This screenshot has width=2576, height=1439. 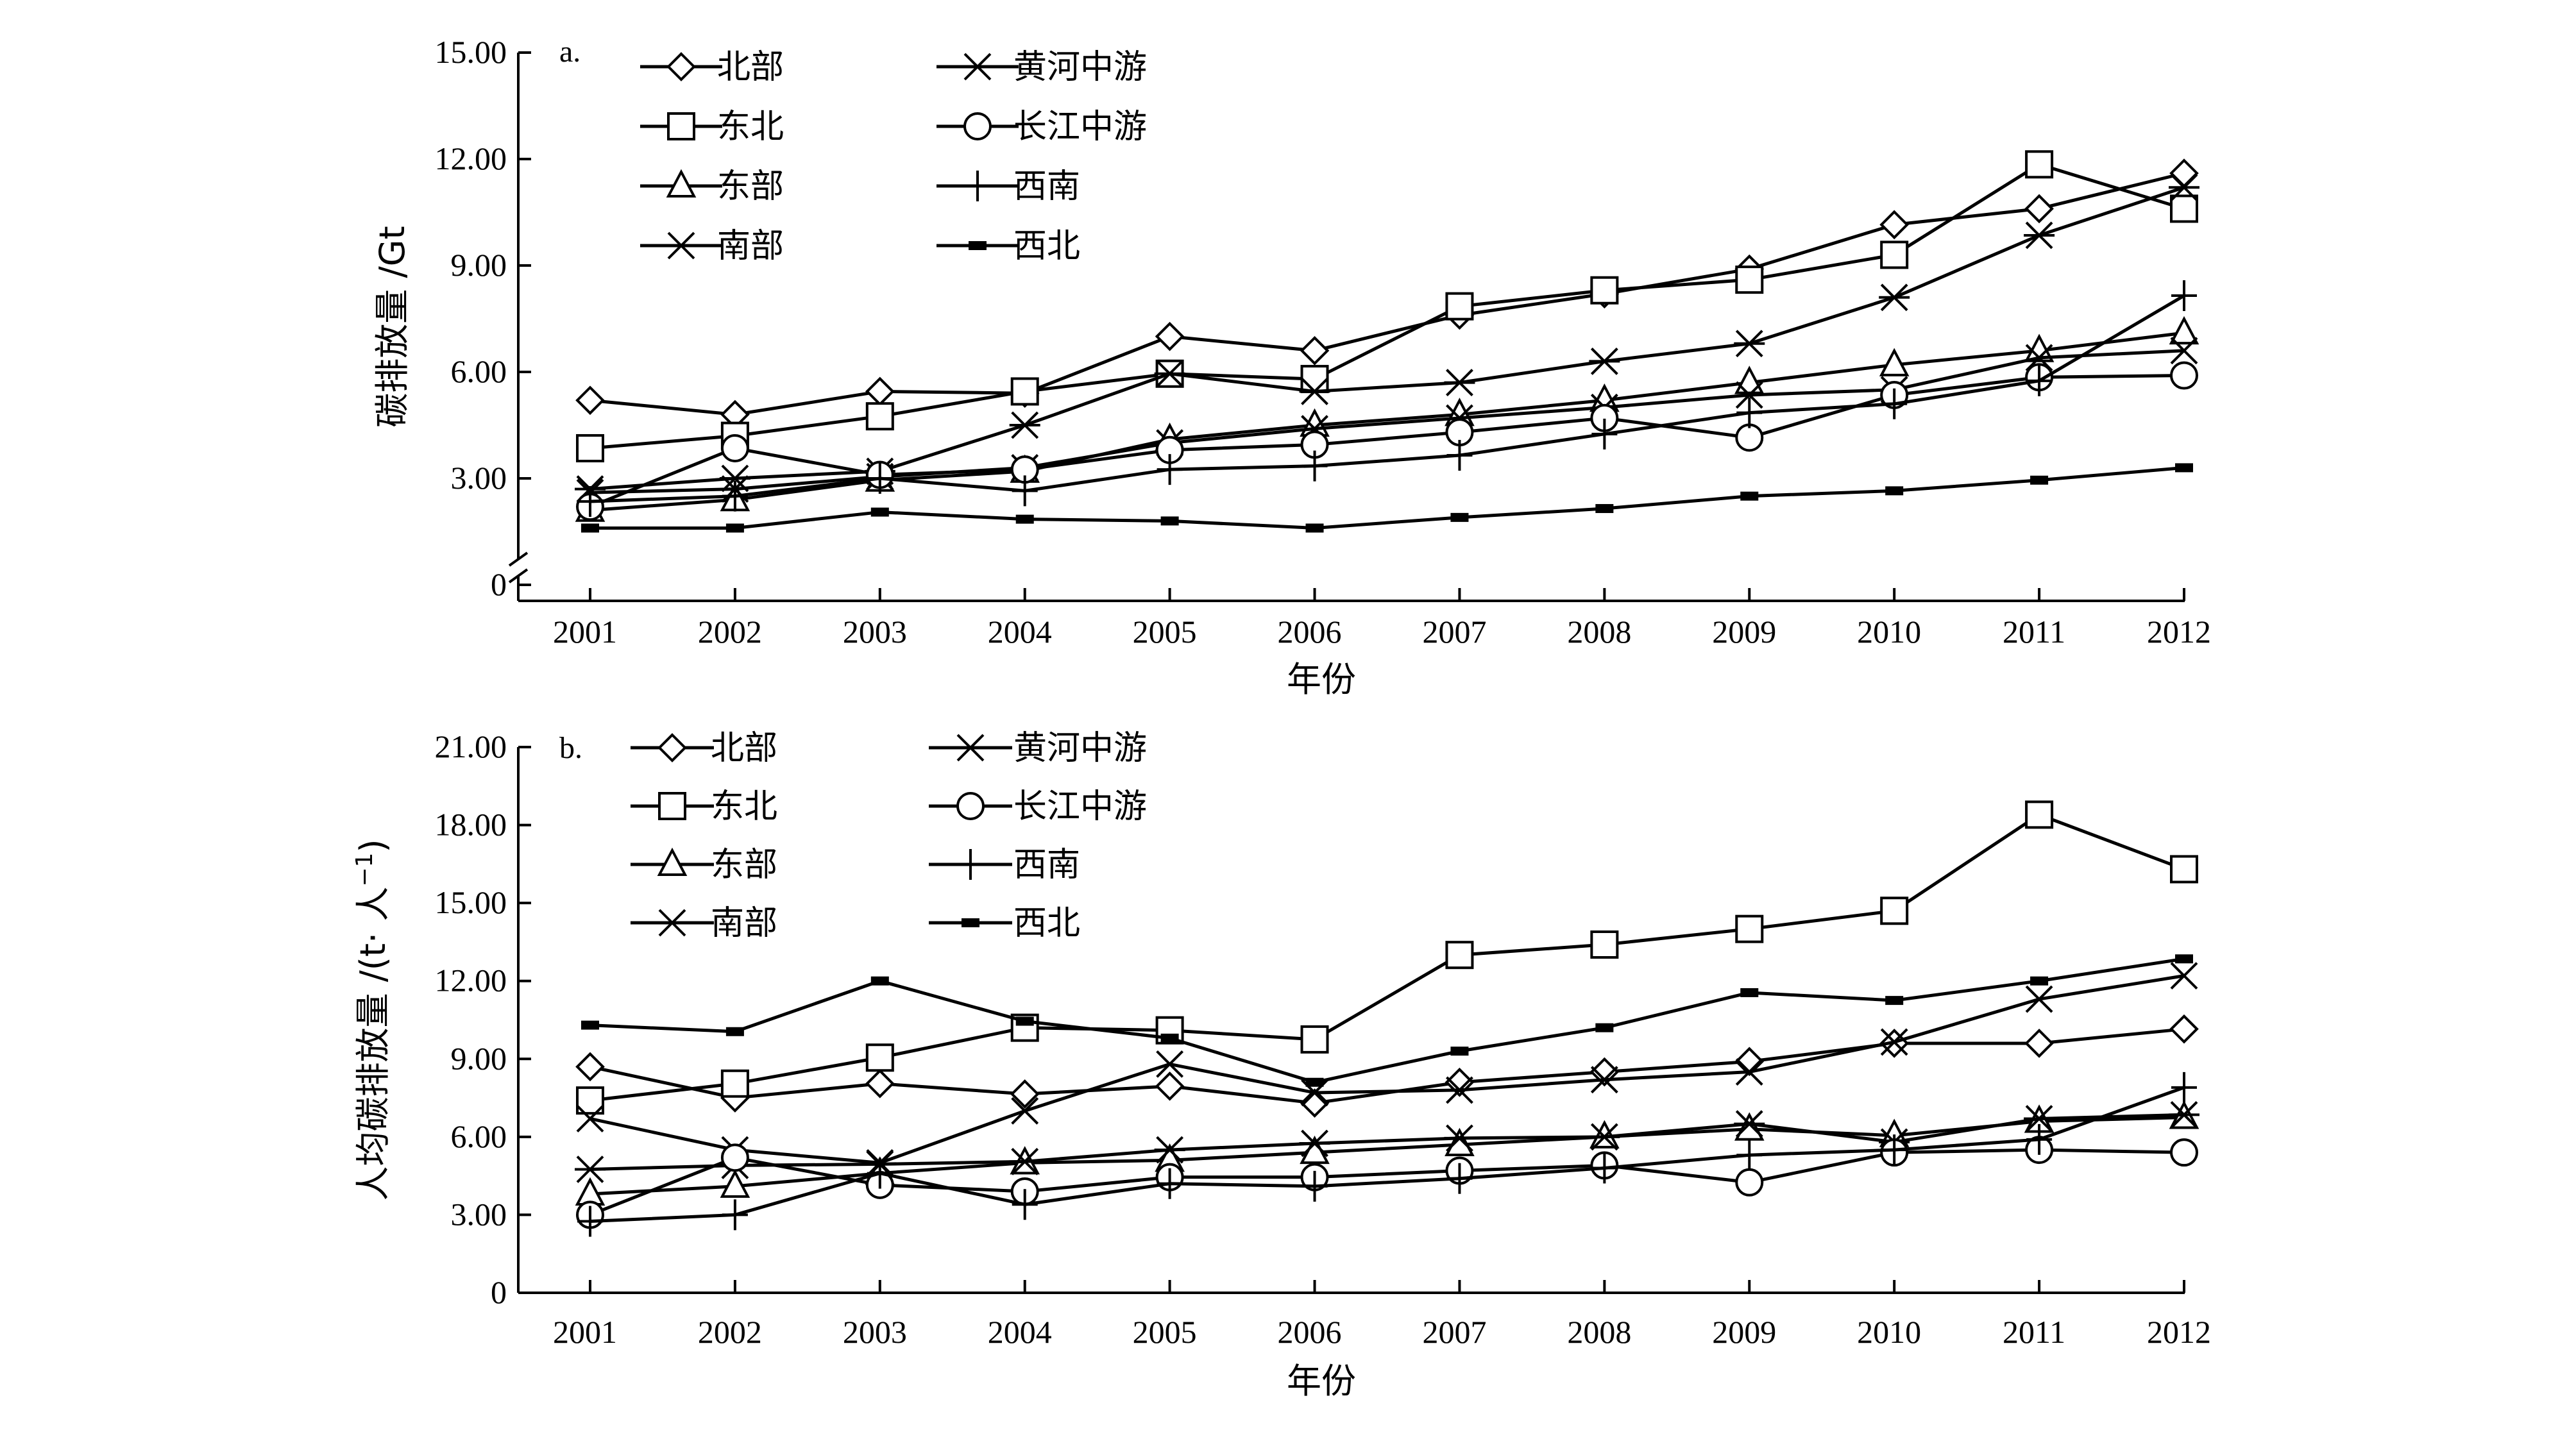 I want to click on legend-item: 北部, so click(x=704, y=748).